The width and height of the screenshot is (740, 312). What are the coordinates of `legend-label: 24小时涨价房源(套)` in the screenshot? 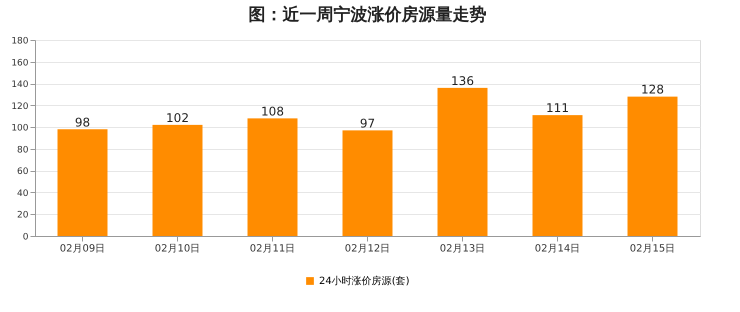 It's located at (364, 281).